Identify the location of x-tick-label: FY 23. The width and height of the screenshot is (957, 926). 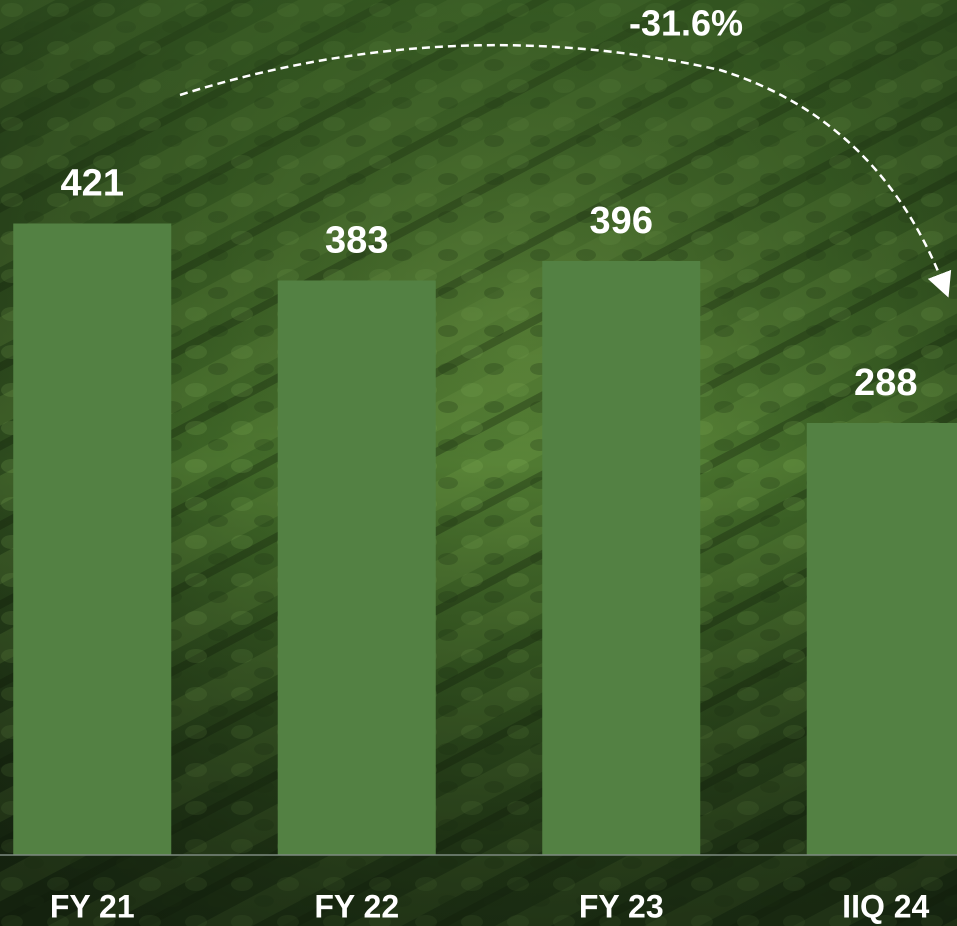
(621, 906).